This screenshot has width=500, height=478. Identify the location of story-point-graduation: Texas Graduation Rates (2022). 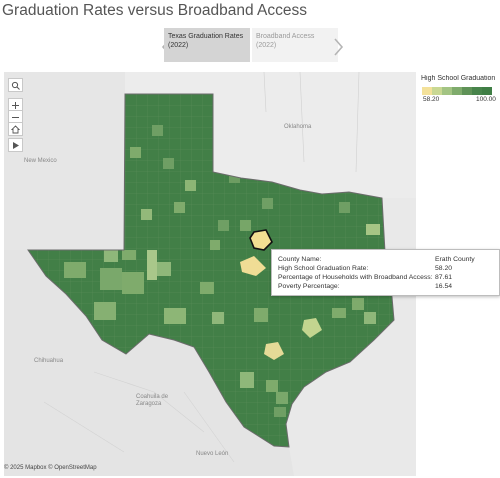
(207, 45).